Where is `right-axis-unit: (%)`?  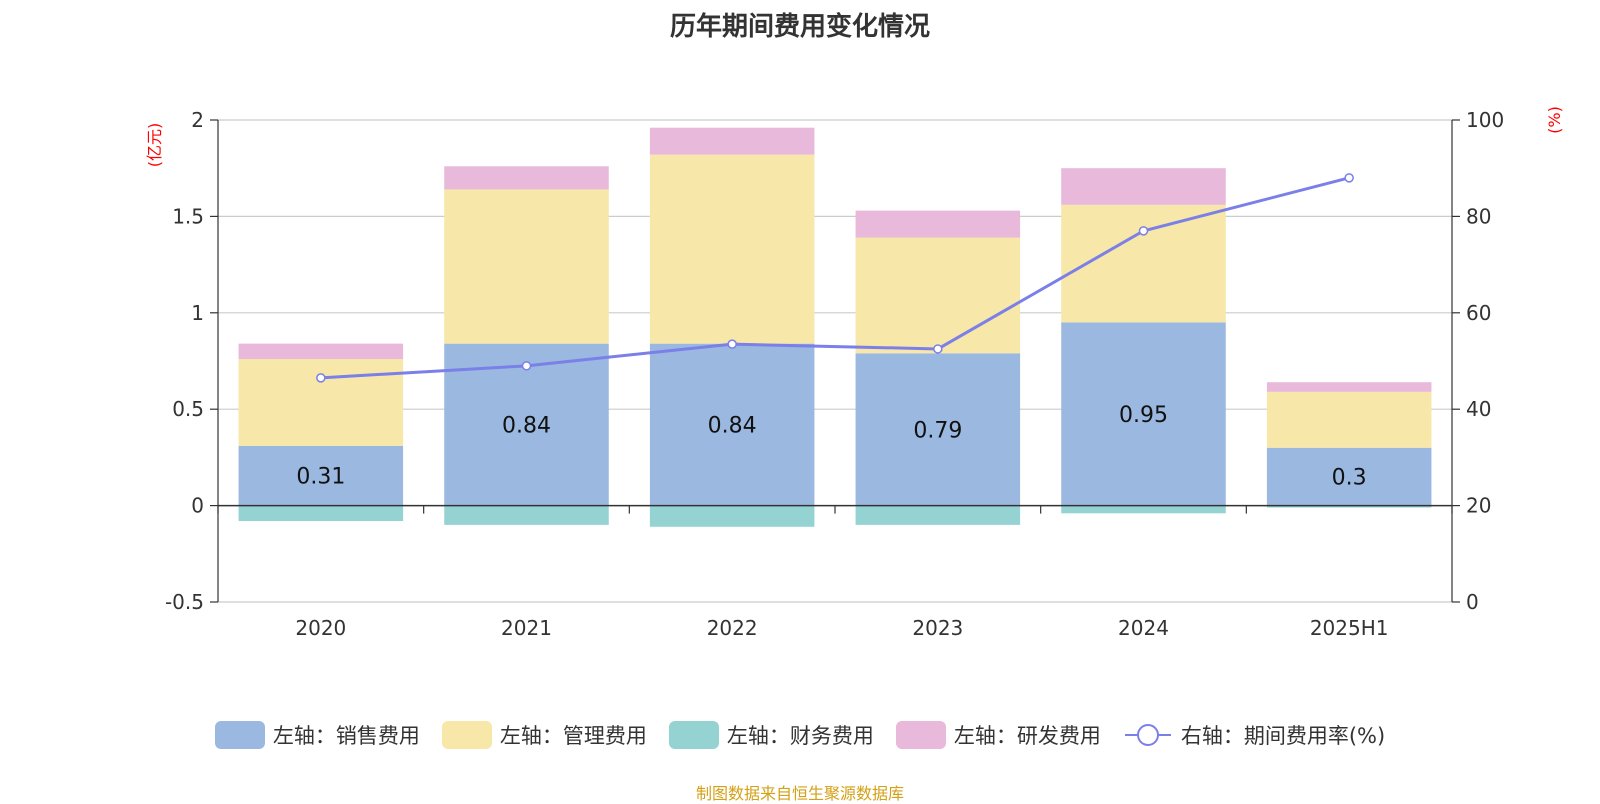 right-axis-unit: (%) is located at coordinates (1554, 120).